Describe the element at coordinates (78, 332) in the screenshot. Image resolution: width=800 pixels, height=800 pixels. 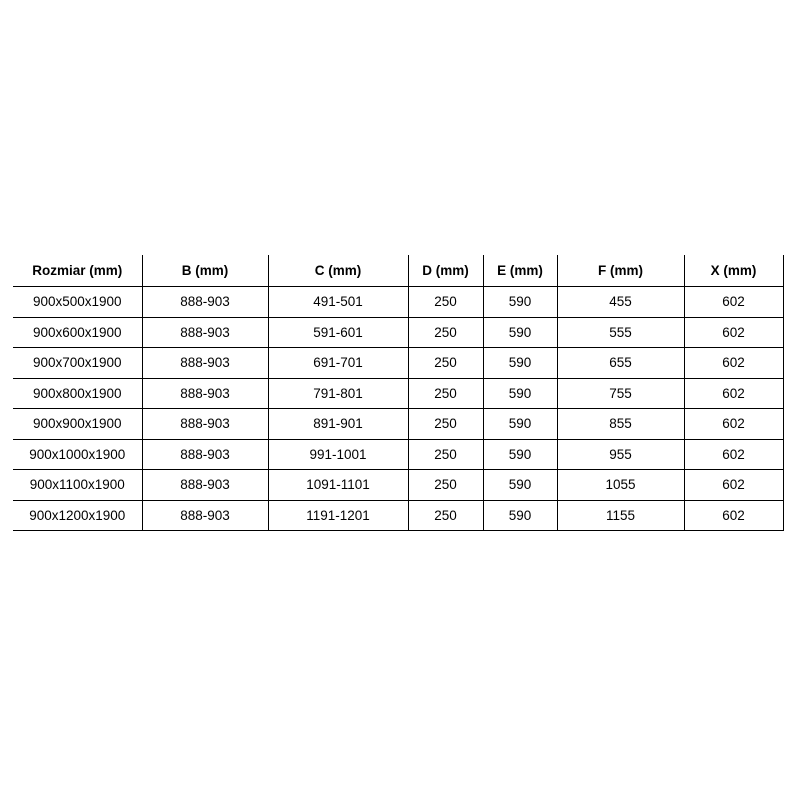
I see `table-cell: 900x600x1900` at that location.